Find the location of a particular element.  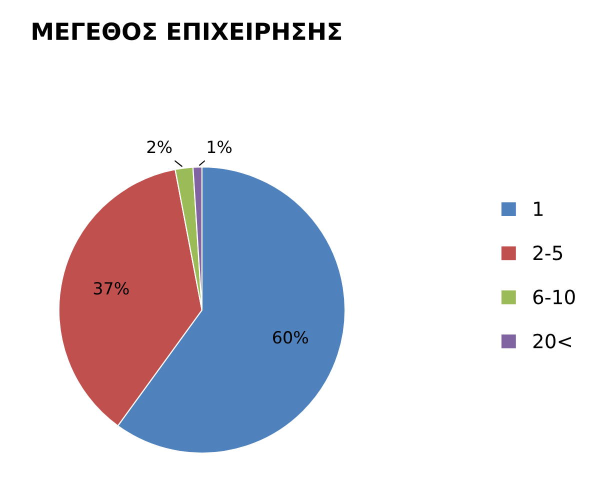

data-label: 37% is located at coordinates (111, 288).